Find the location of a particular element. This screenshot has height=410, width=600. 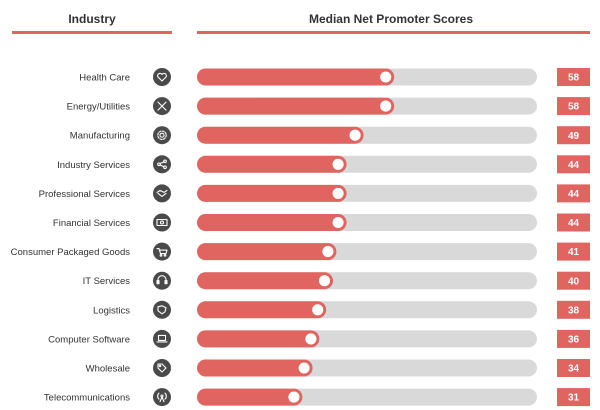

chart-row: Professional Services 44 is located at coordinates (314, 193).